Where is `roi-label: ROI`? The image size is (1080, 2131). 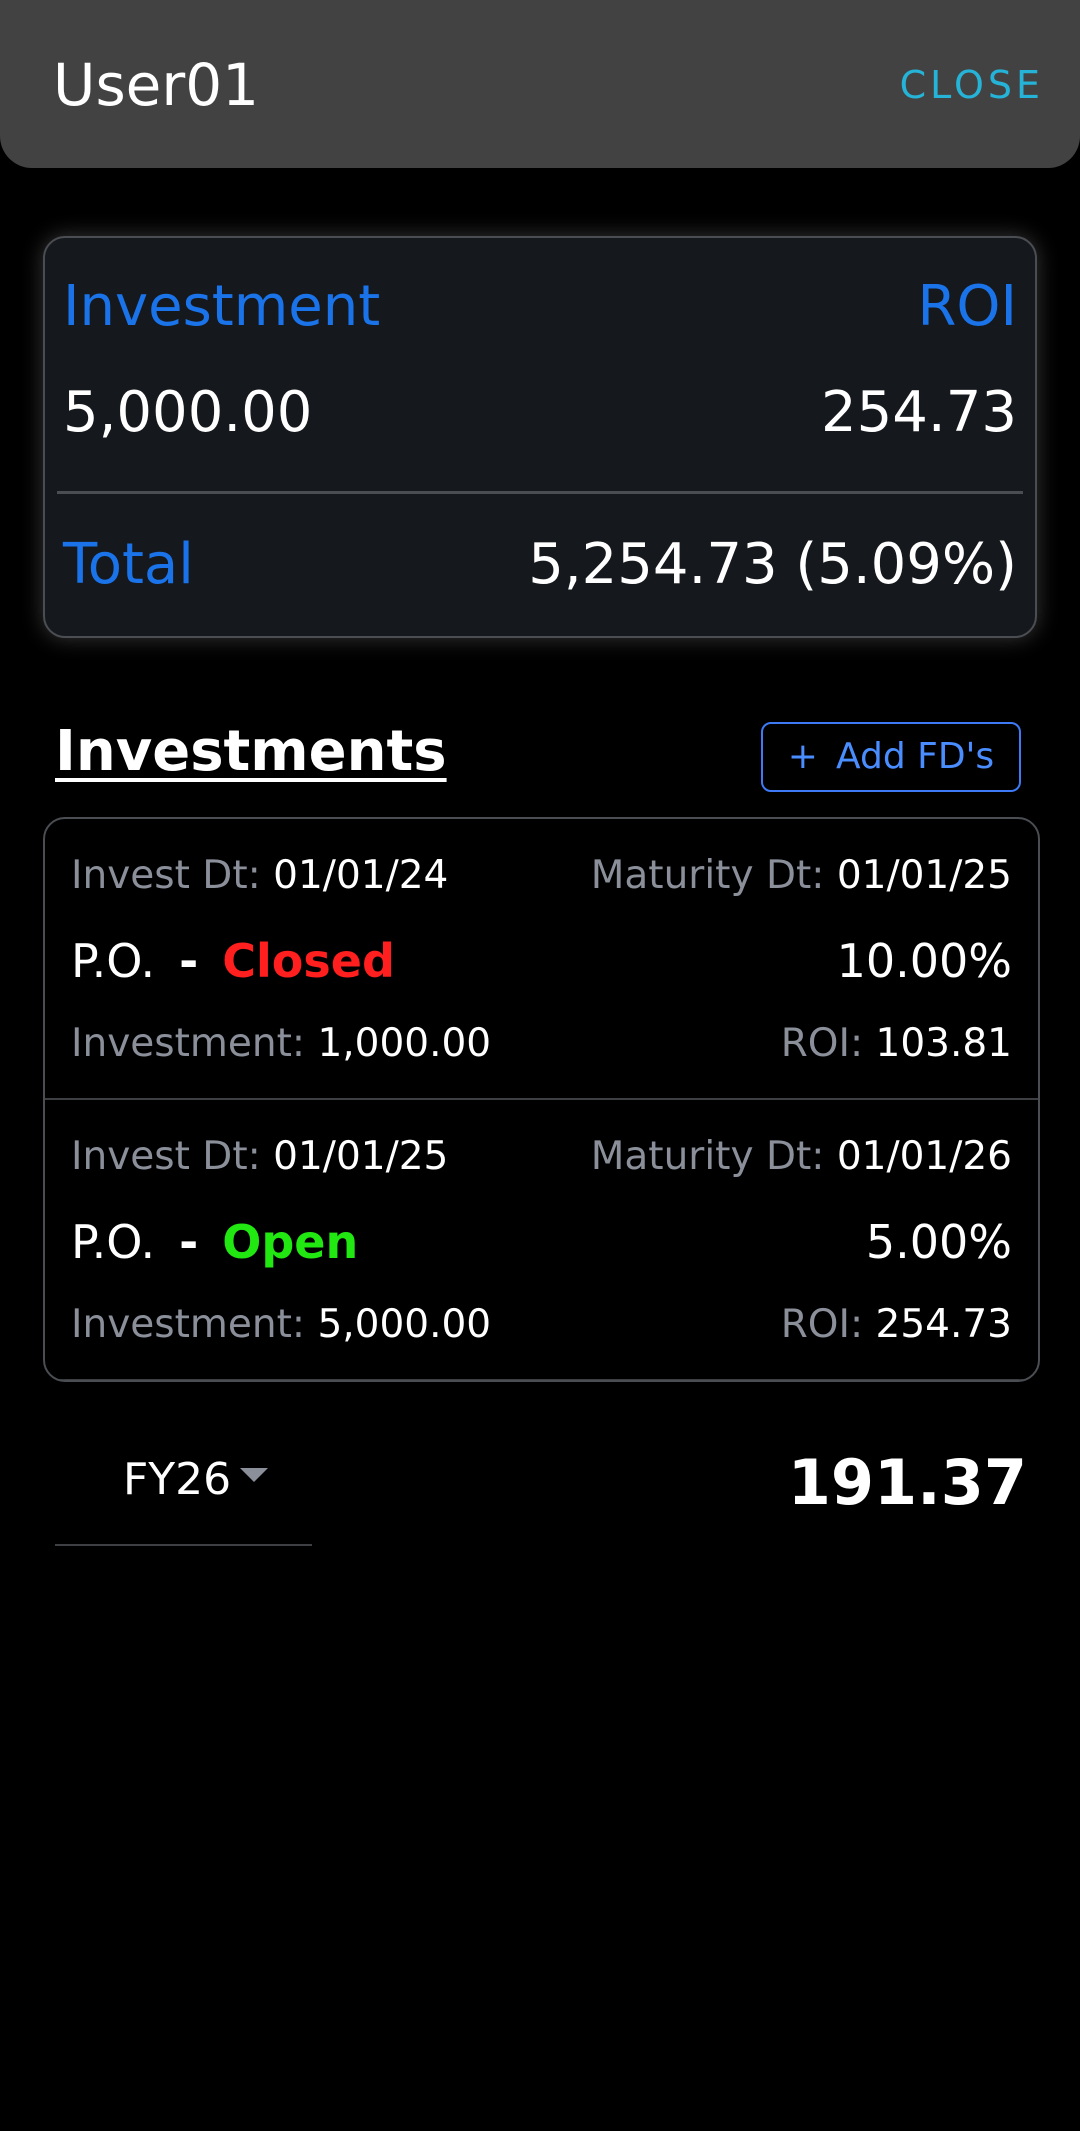
roi-label: ROI is located at coordinates (967, 306).